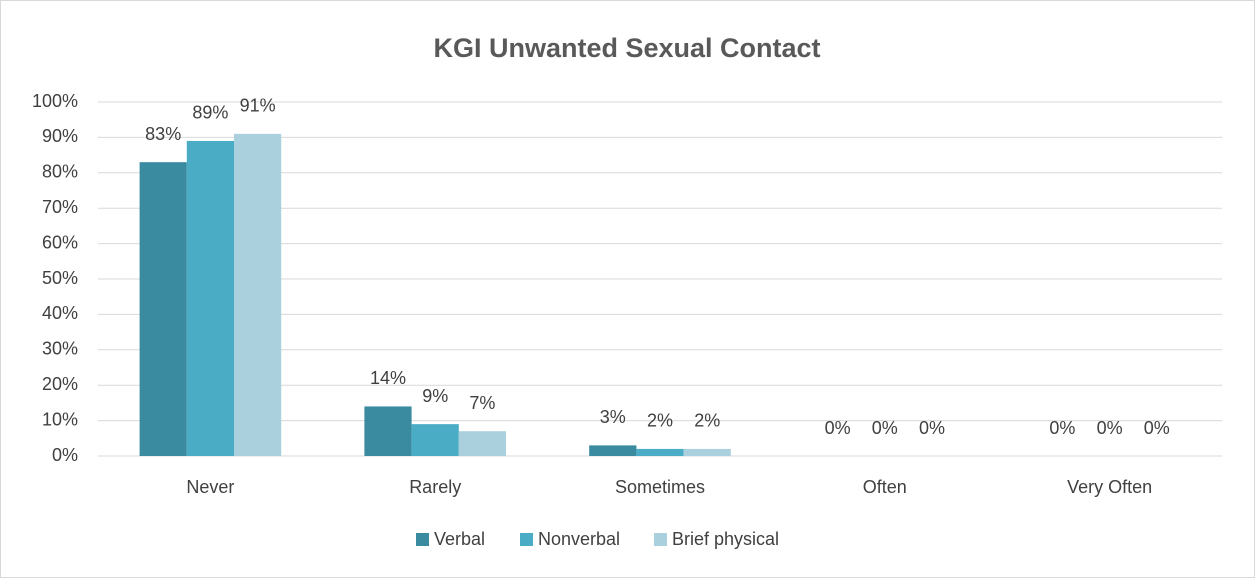 The image size is (1255, 578). What do you see at coordinates (65, 455) in the screenshot?
I see `y-tick-label: 0%` at bounding box center [65, 455].